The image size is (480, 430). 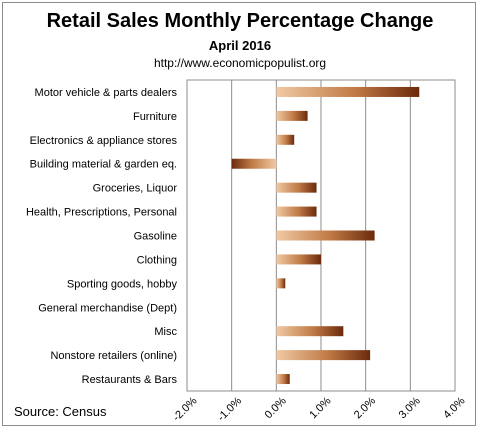 What do you see at coordinates (320, 408) in the screenshot?
I see `x-tick-label-3: 1.0%` at bounding box center [320, 408].